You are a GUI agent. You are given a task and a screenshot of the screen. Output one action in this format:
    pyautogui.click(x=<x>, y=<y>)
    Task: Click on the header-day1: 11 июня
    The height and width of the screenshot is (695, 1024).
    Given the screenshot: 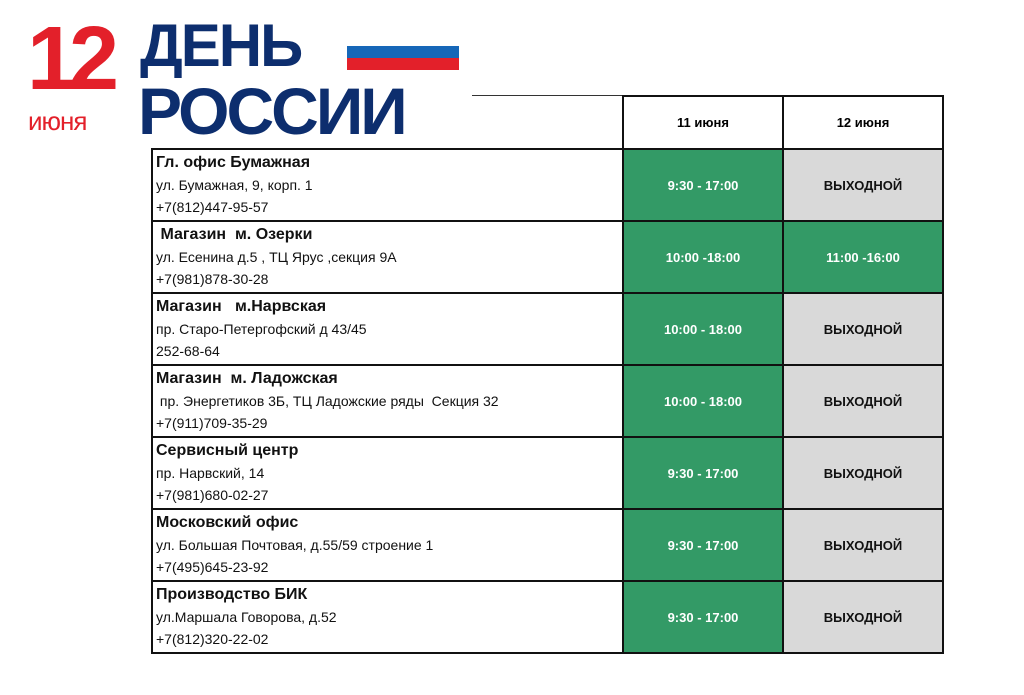 What is the action you would take?
    pyautogui.click(x=703, y=122)
    